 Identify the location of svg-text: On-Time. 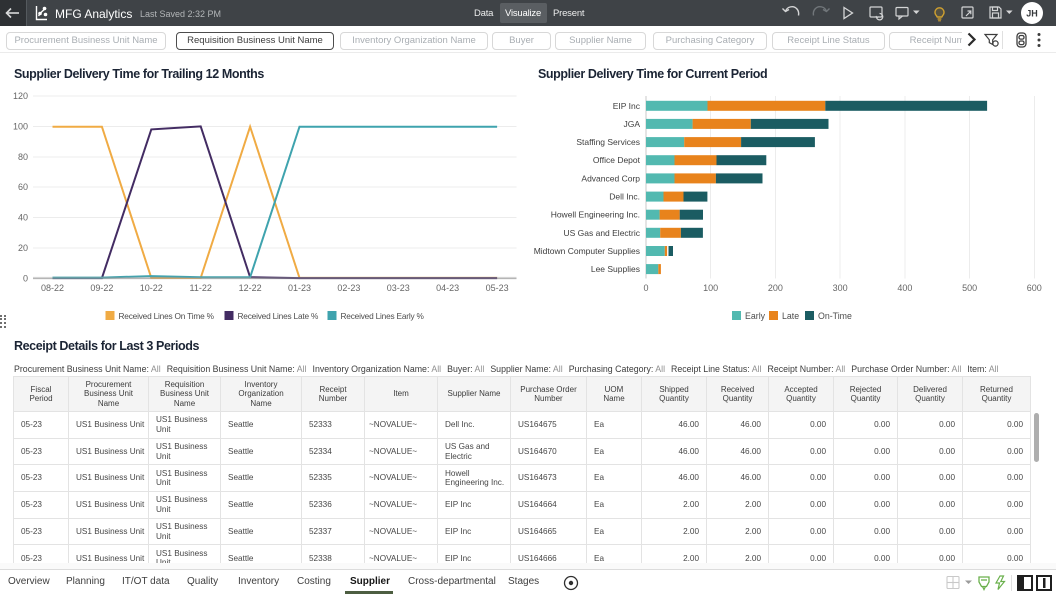
(835, 316).